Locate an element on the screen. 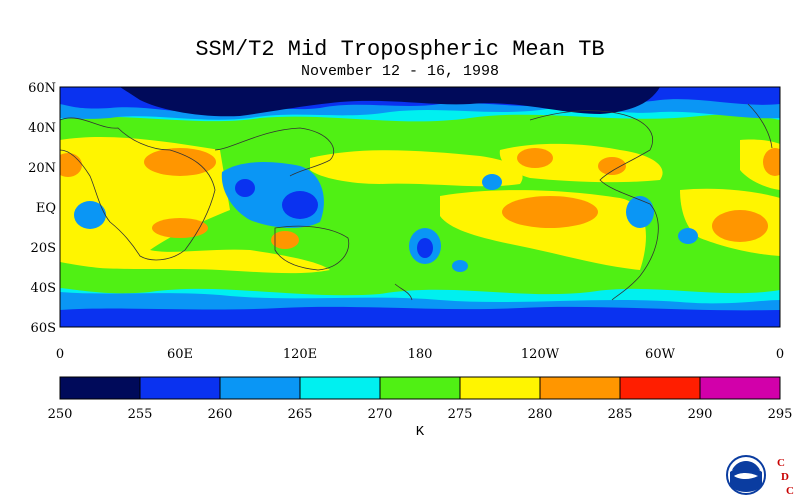  colorbar-tick-label: 250 is located at coordinates (60, 414).